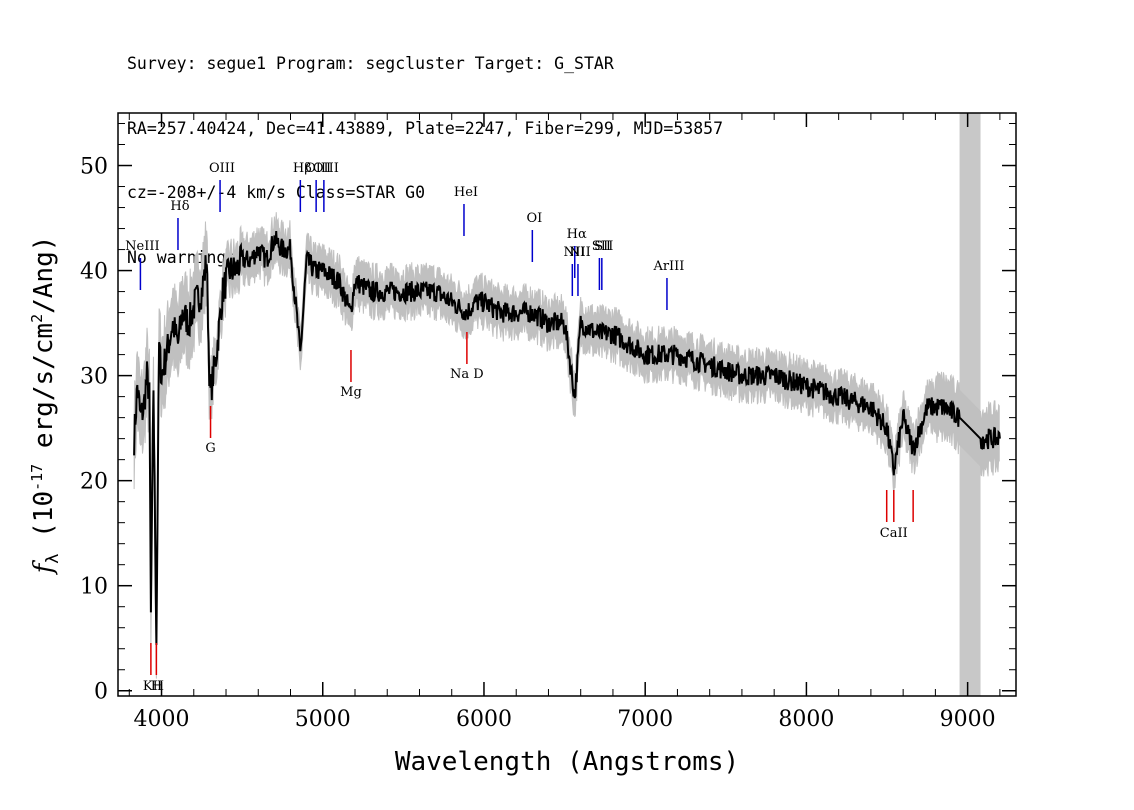 The height and width of the screenshot is (810, 1134). Describe the element at coordinates (577, 234) in the screenshot. I see `emission-line-label: Hα` at that location.